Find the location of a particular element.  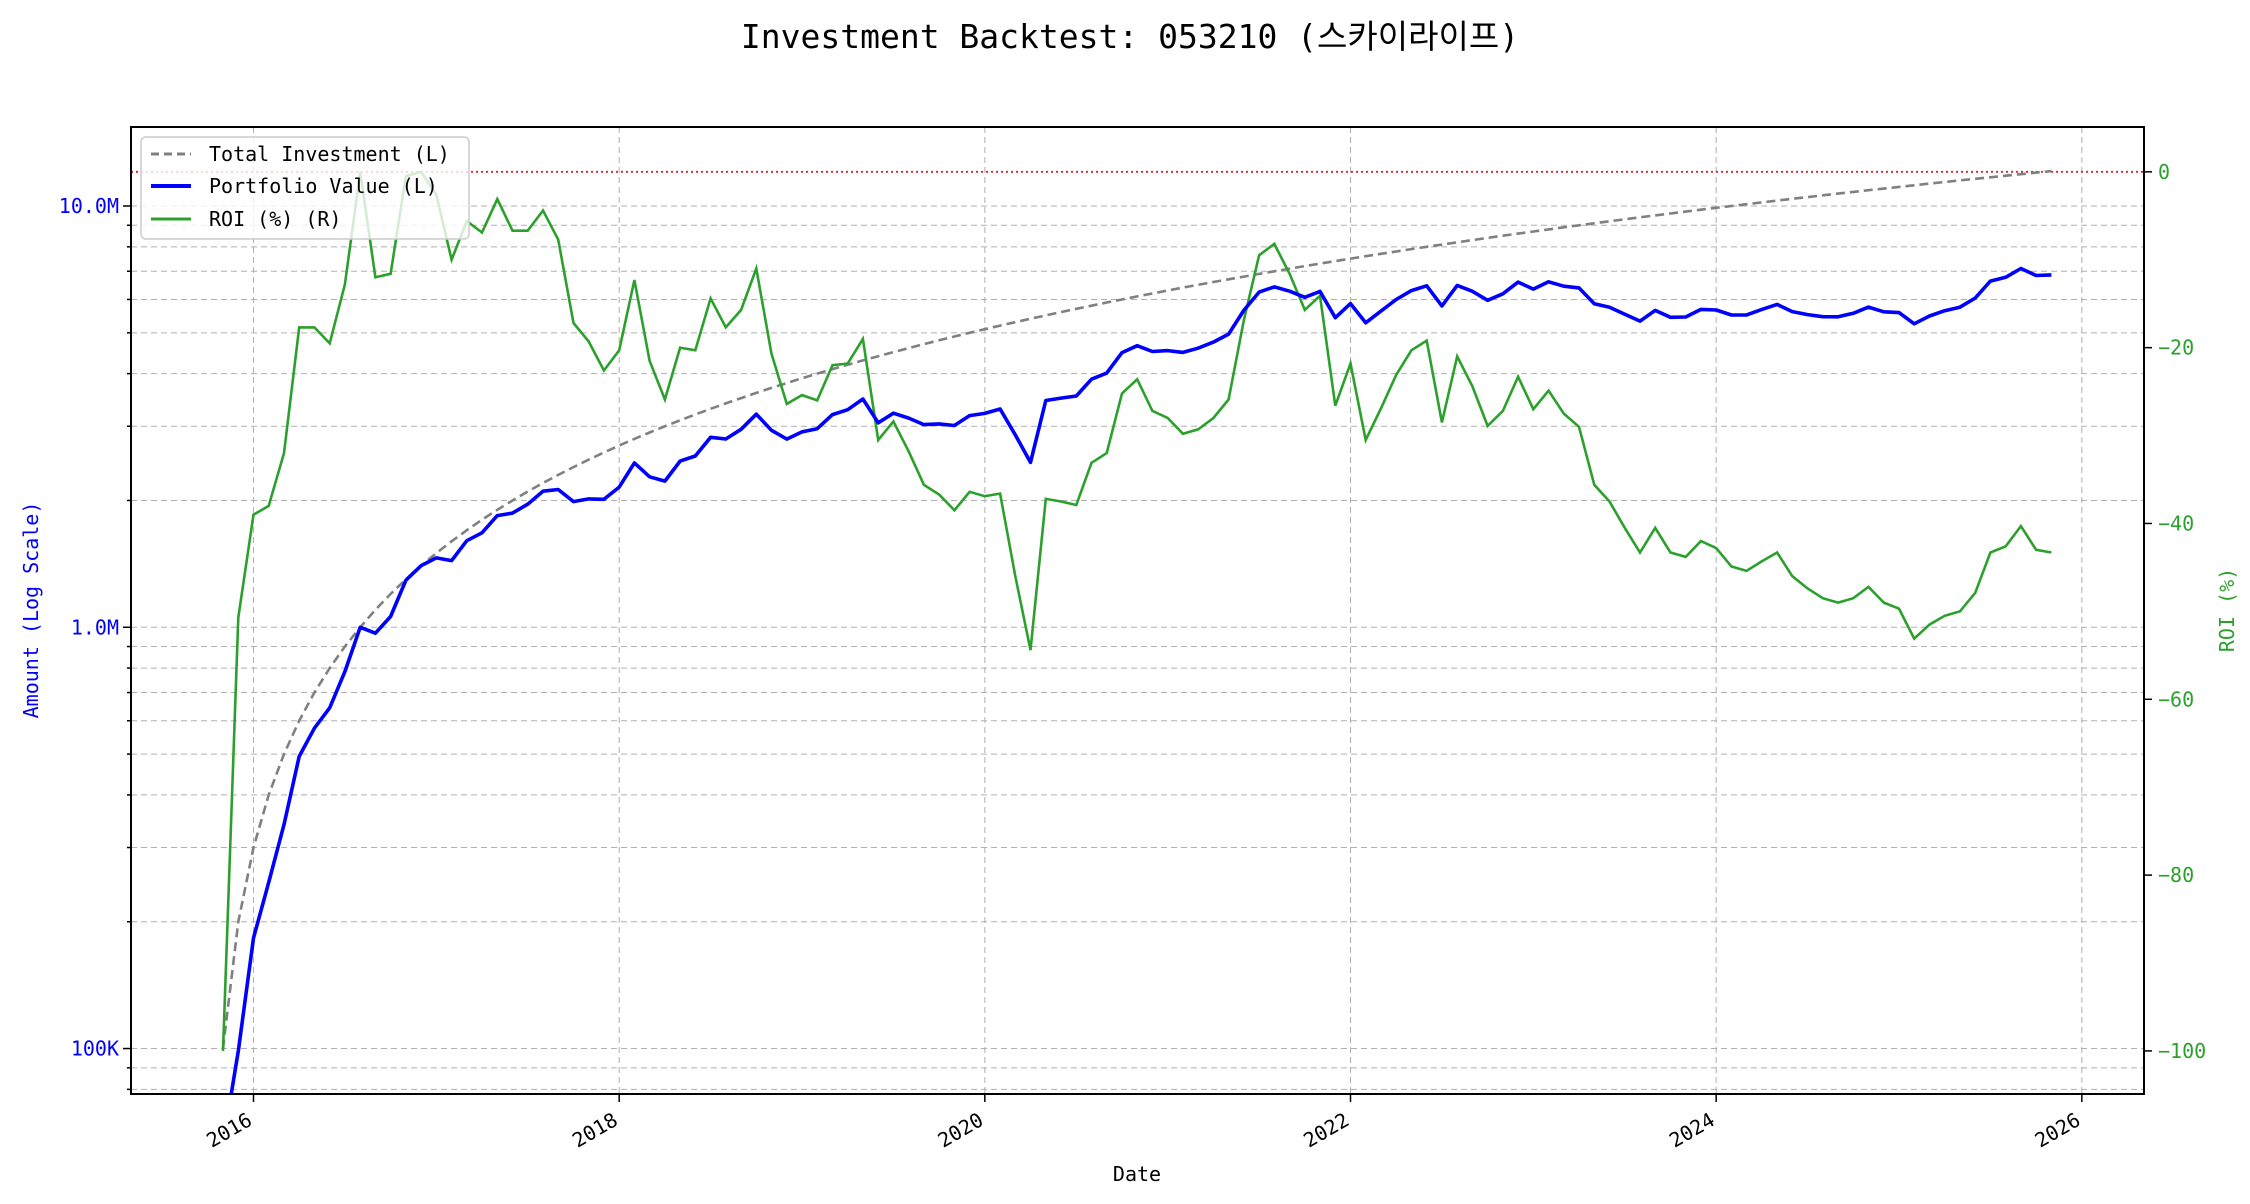

y-left-tick-label: 10.0M is located at coordinates (89, 206).